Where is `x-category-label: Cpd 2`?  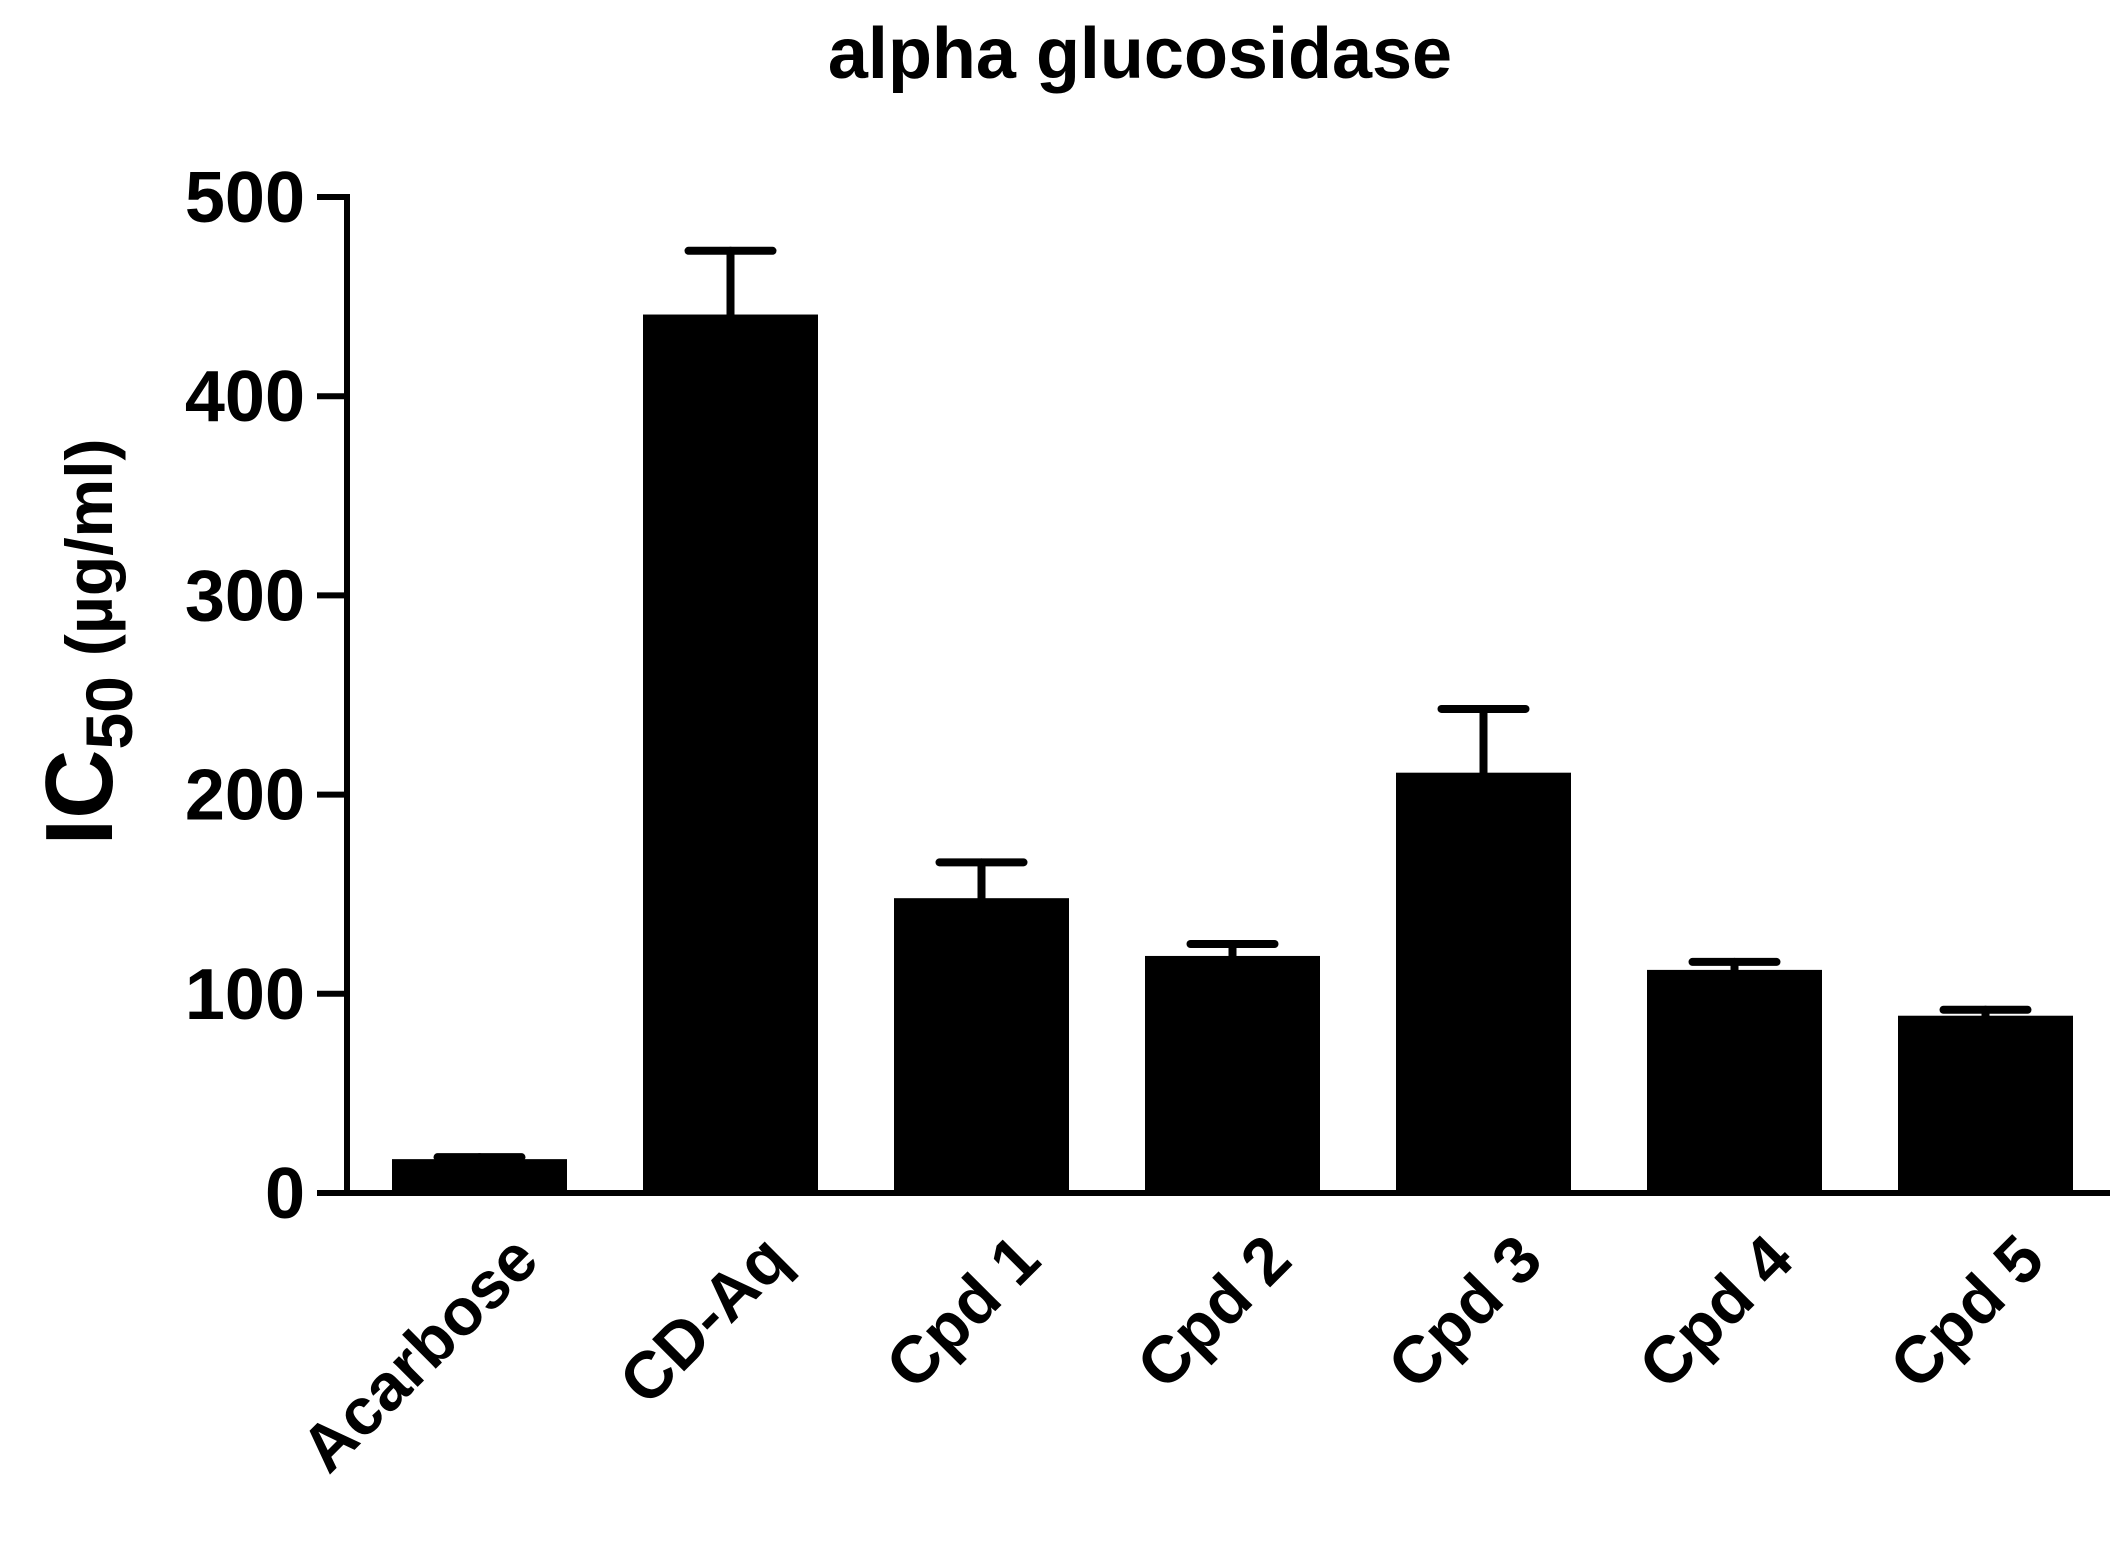 x-category-label: Cpd 2 is located at coordinates (1213, 1312).